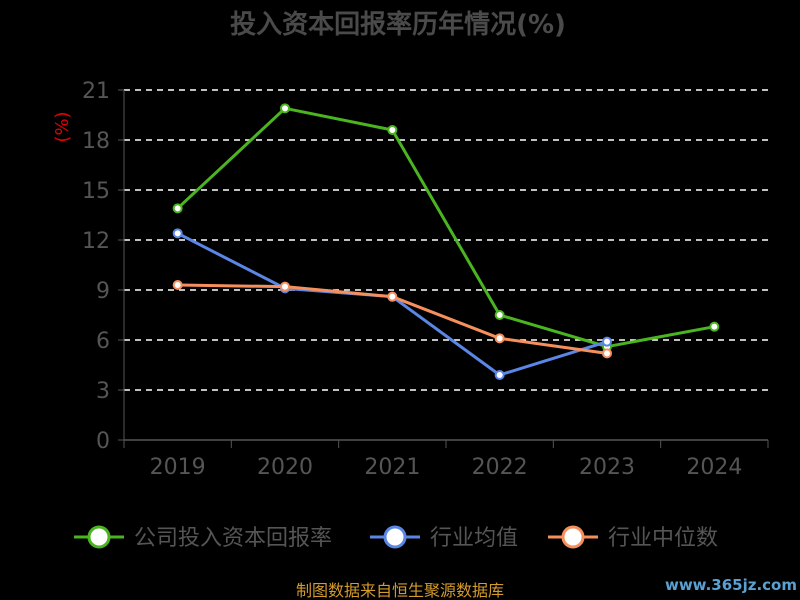 The width and height of the screenshot is (800, 600). Describe the element at coordinates (178, 467) in the screenshot. I see `x-tick-label: 2019` at that location.